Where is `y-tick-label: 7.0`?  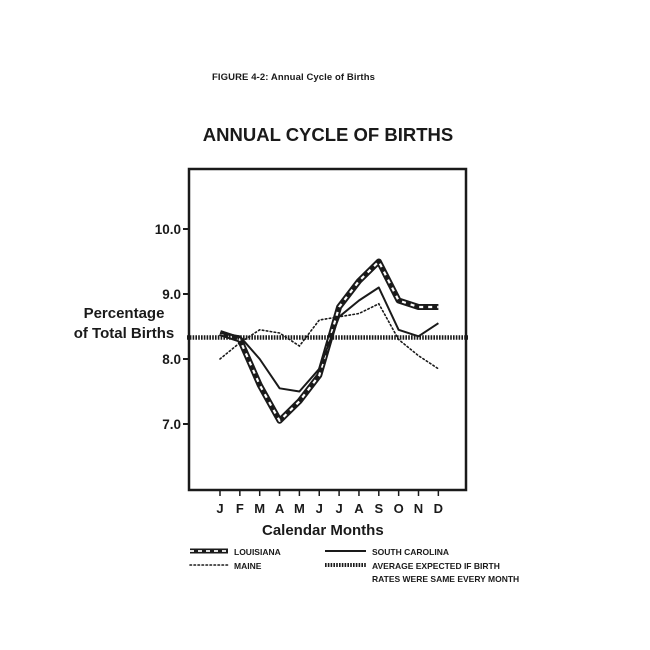 y-tick-label: 7.0 is located at coordinates (171, 424).